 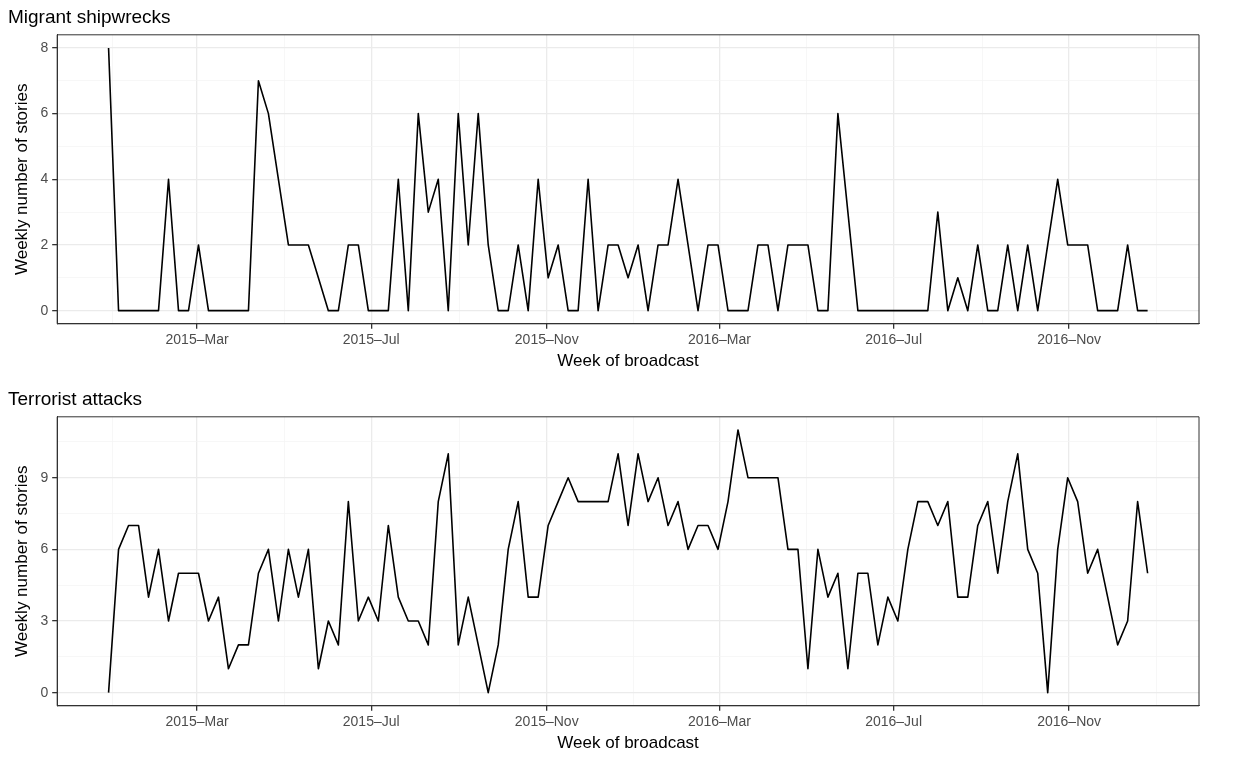 What do you see at coordinates (75, 398) in the screenshot?
I see `chart-title: Terrorist attacks` at bounding box center [75, 398].